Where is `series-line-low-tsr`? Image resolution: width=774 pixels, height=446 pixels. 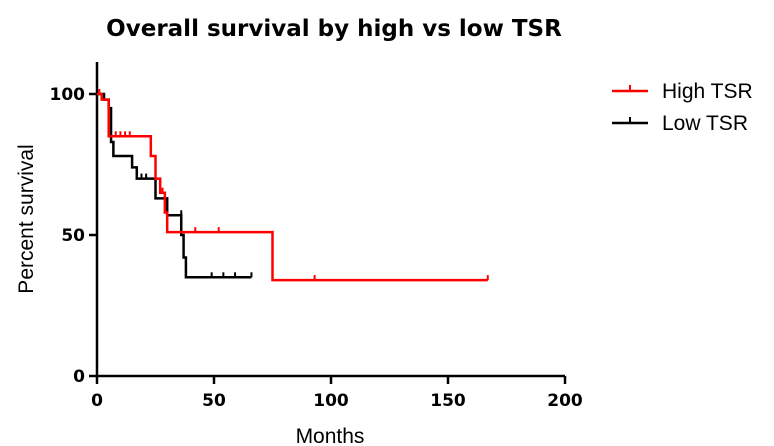 series-line-low-tsr is located at coordinates (174, 185).